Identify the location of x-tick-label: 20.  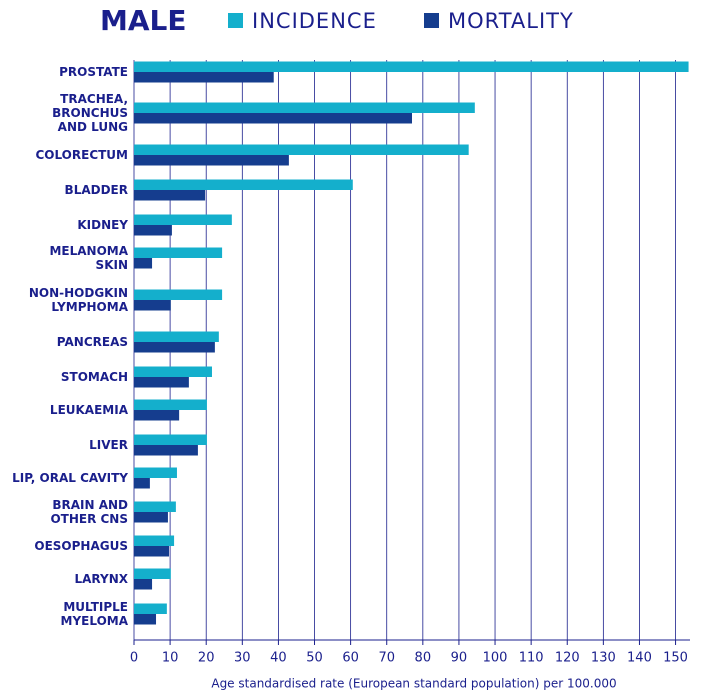
(206, 658).